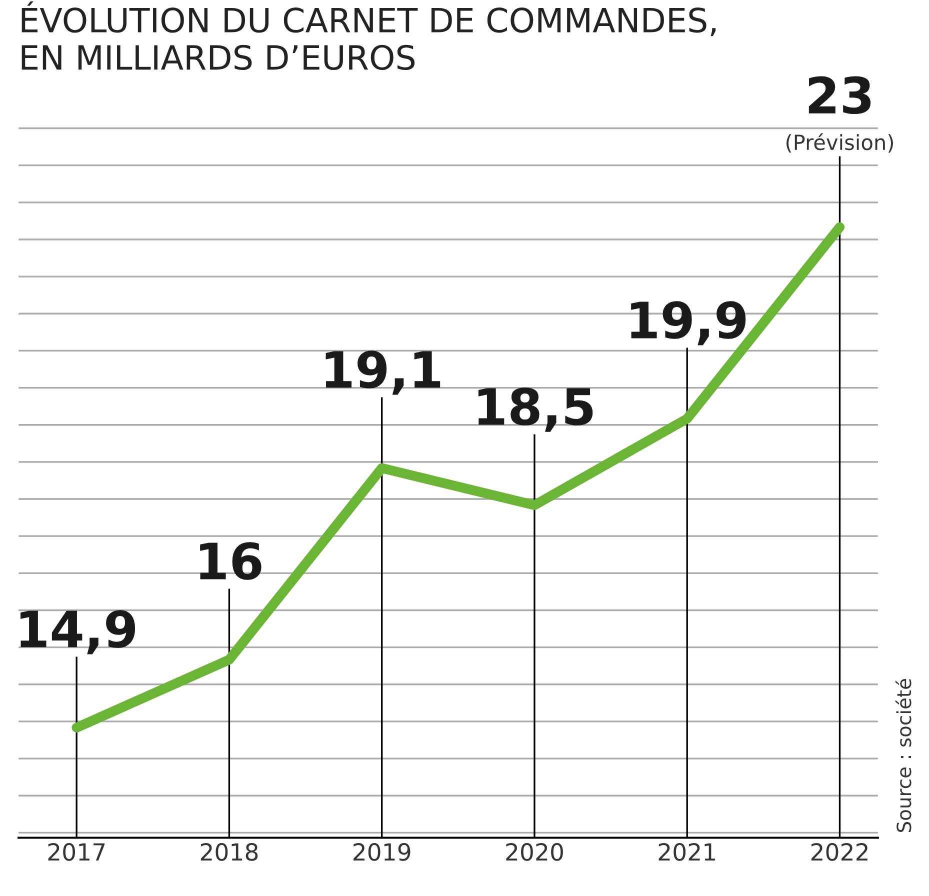 This screenshot has height=896, width=929. What do you see at coordinates (383, 372) in the screenshot?
I see `data-label: 19,1` at bounding box center [383, 372].